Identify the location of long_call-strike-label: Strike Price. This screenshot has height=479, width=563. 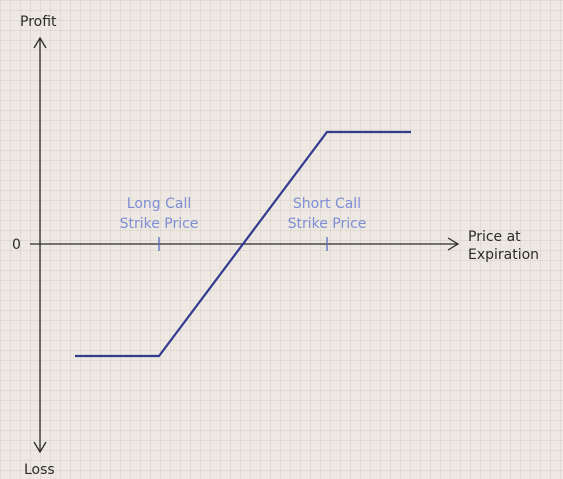
(159, 224).